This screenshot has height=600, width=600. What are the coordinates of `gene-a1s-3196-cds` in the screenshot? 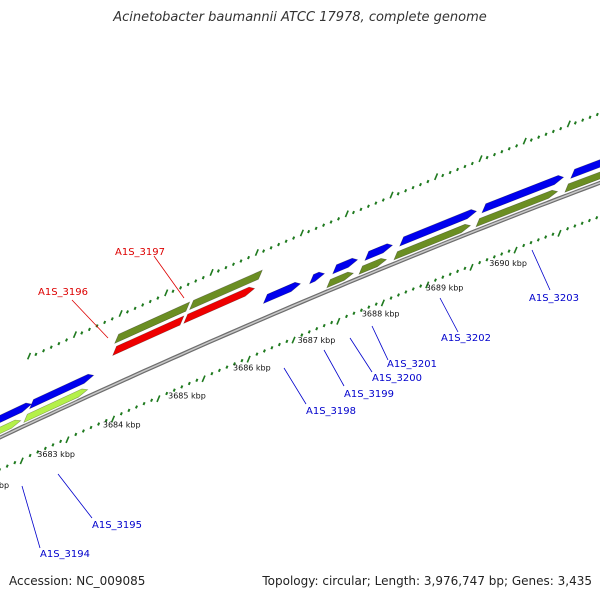 It's located at (148, 336).